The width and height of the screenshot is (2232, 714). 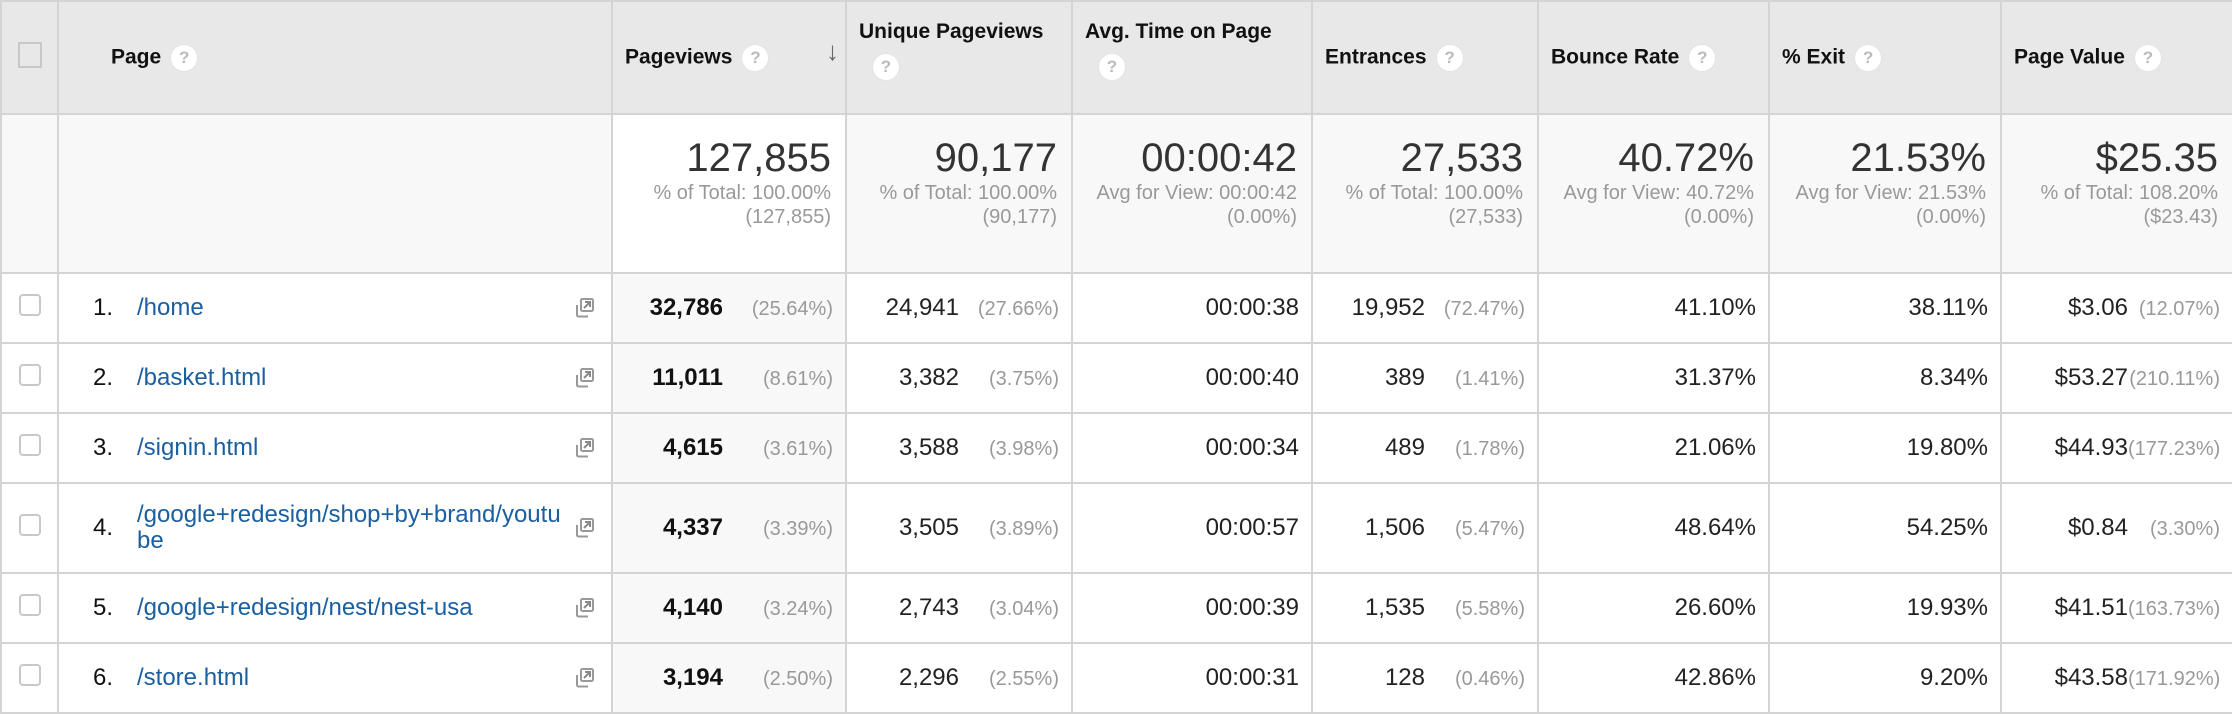 I want to click on entrances-cell: 489 (1.78%), so click(x=1425, y=448).